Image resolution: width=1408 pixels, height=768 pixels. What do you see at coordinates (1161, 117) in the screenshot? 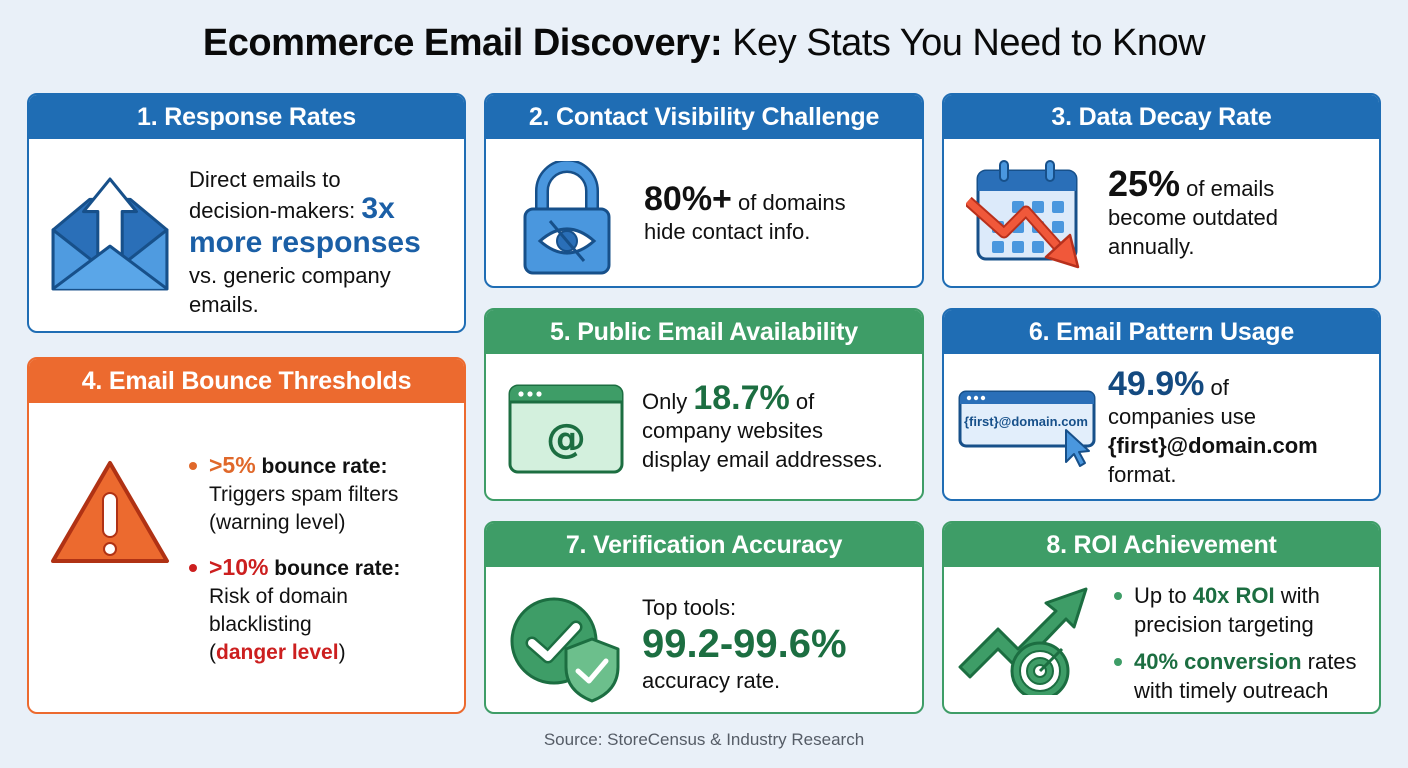
I see `card-header: 3. Data Decay Rate` at bounding box center [1161, 117].